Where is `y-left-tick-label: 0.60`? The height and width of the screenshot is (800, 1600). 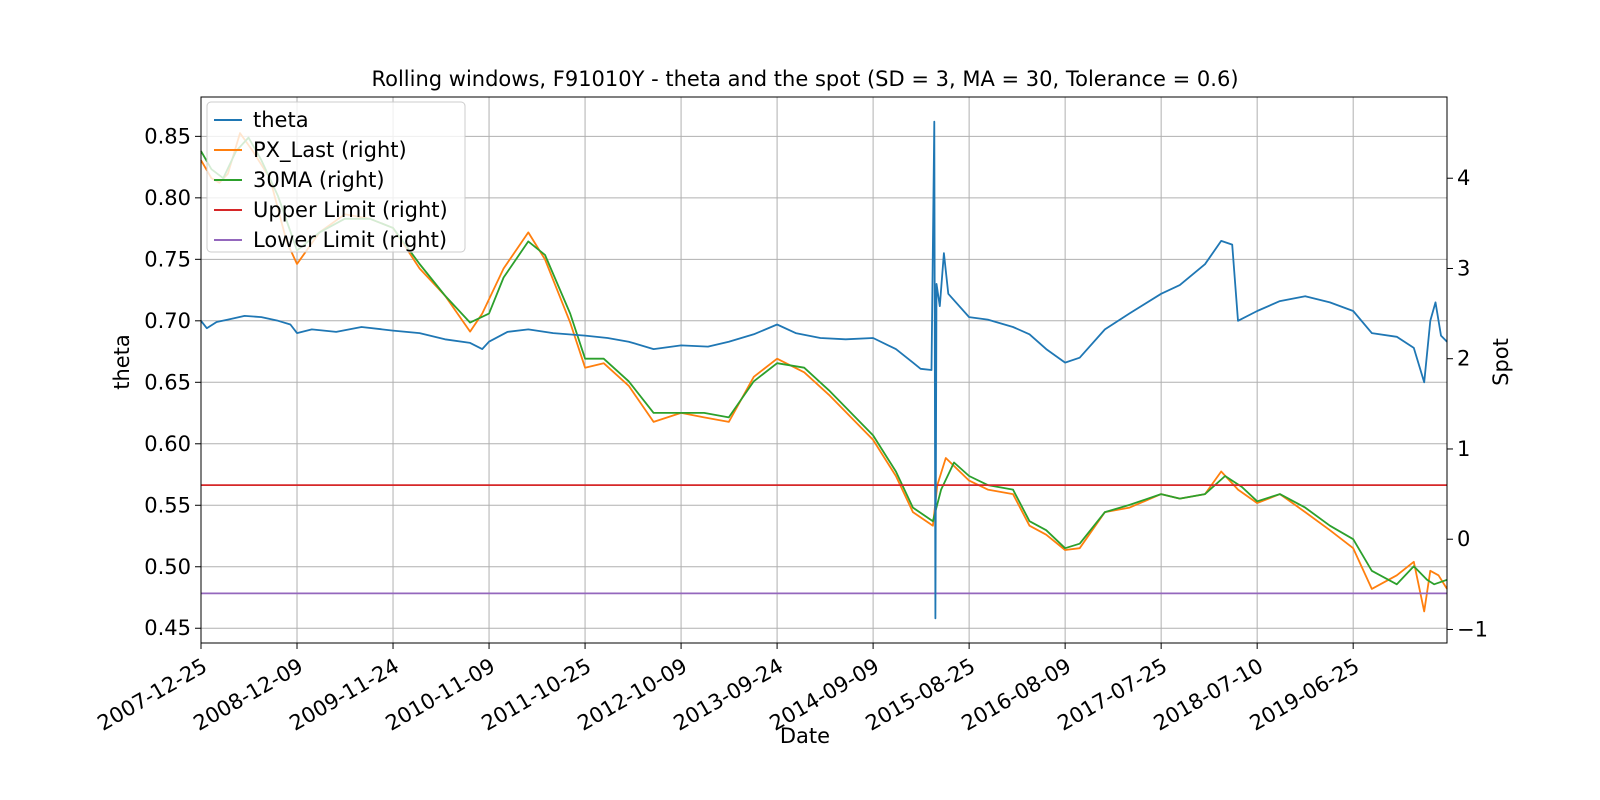 y-left-tick-label: 0.60 is located at coordinates (167, 444).